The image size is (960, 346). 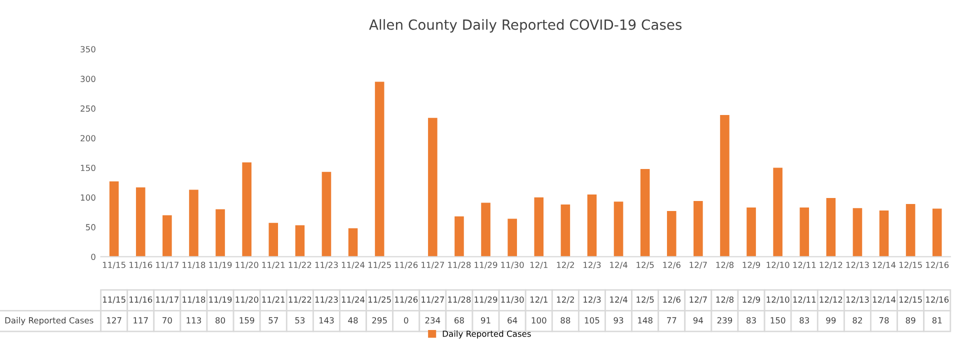 What do you see at coordinates (485, 320) in the screenshot?
I see `data-label: 91` at bounding box center [485, 320].